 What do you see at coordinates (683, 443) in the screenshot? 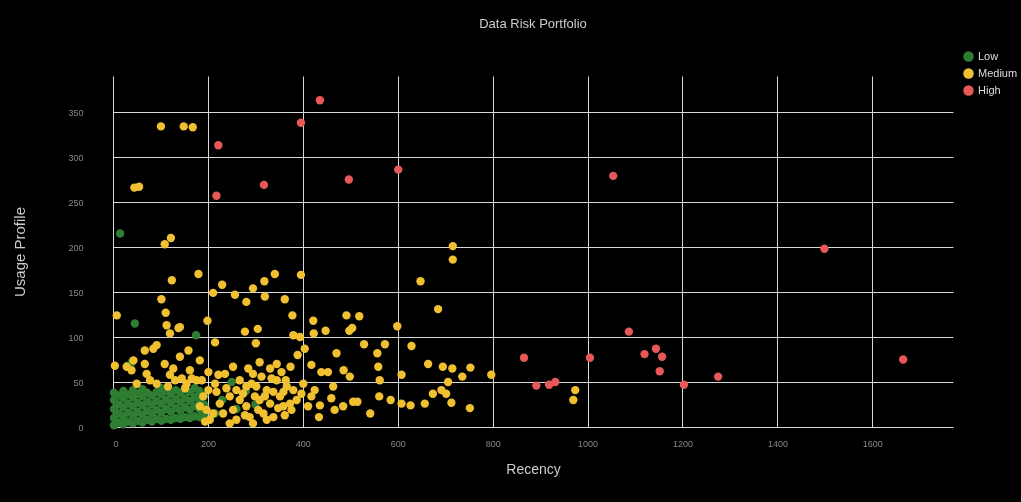
I see `x-tick-label: 1200` at bounding box center [683, 443].